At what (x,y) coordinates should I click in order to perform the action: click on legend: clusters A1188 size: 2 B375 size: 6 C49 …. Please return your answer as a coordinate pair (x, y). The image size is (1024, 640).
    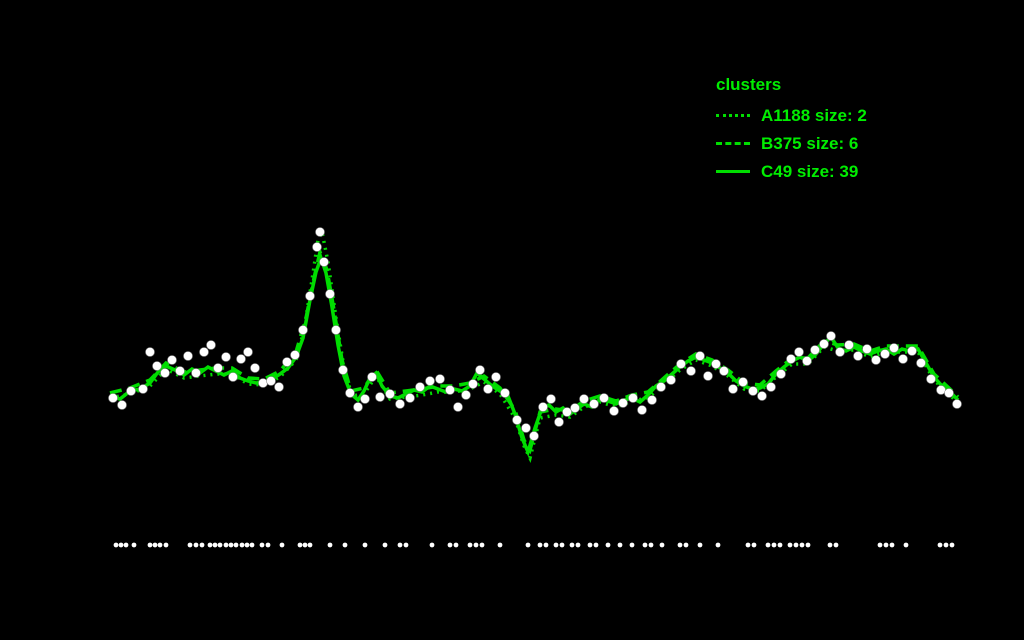
    Looking at the image, I should click on (791, 130).